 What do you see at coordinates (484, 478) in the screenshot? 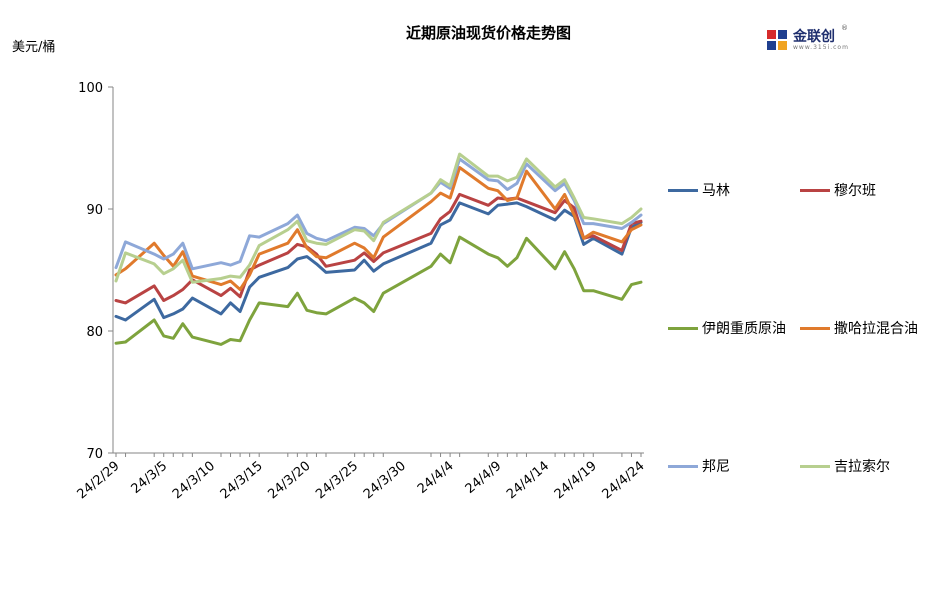
I see `x-tick-label: 24/4/9` at bounding box center [484, 478].